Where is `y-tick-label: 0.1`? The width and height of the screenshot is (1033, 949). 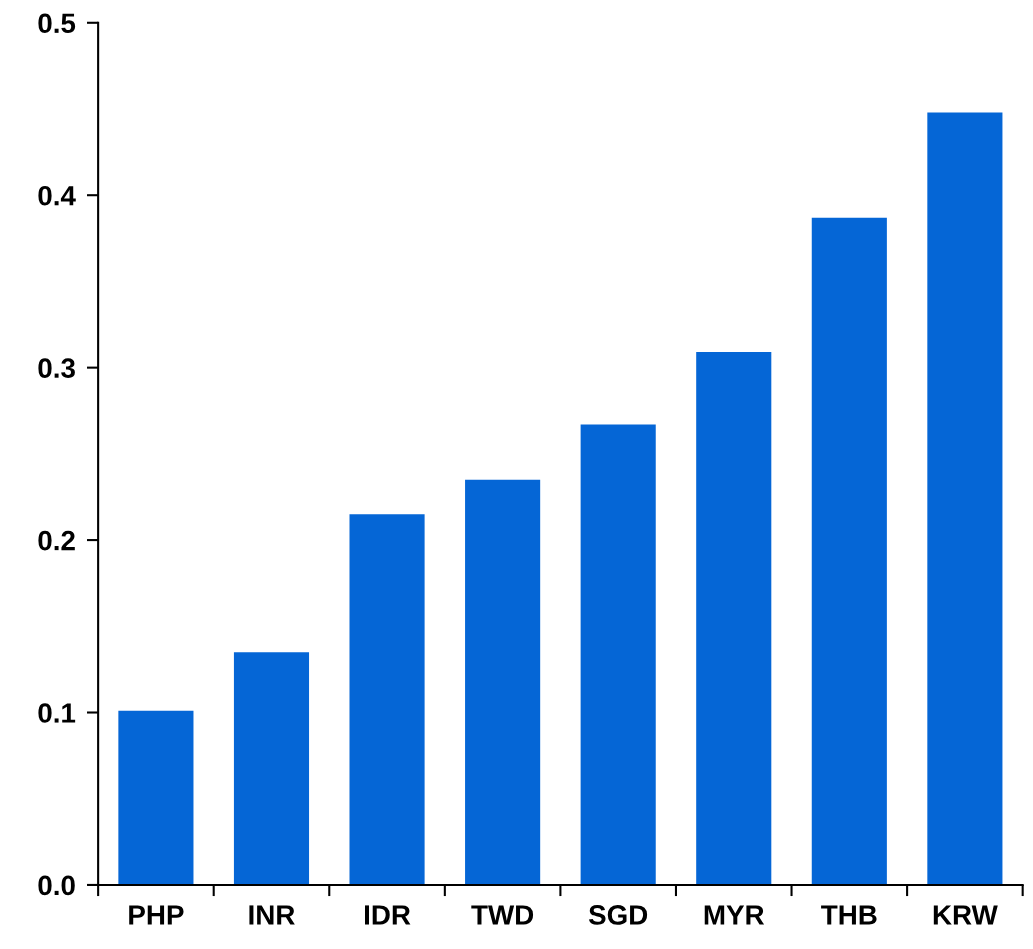
y-tick-label: 0.1 is located at coordinates (57, 713).